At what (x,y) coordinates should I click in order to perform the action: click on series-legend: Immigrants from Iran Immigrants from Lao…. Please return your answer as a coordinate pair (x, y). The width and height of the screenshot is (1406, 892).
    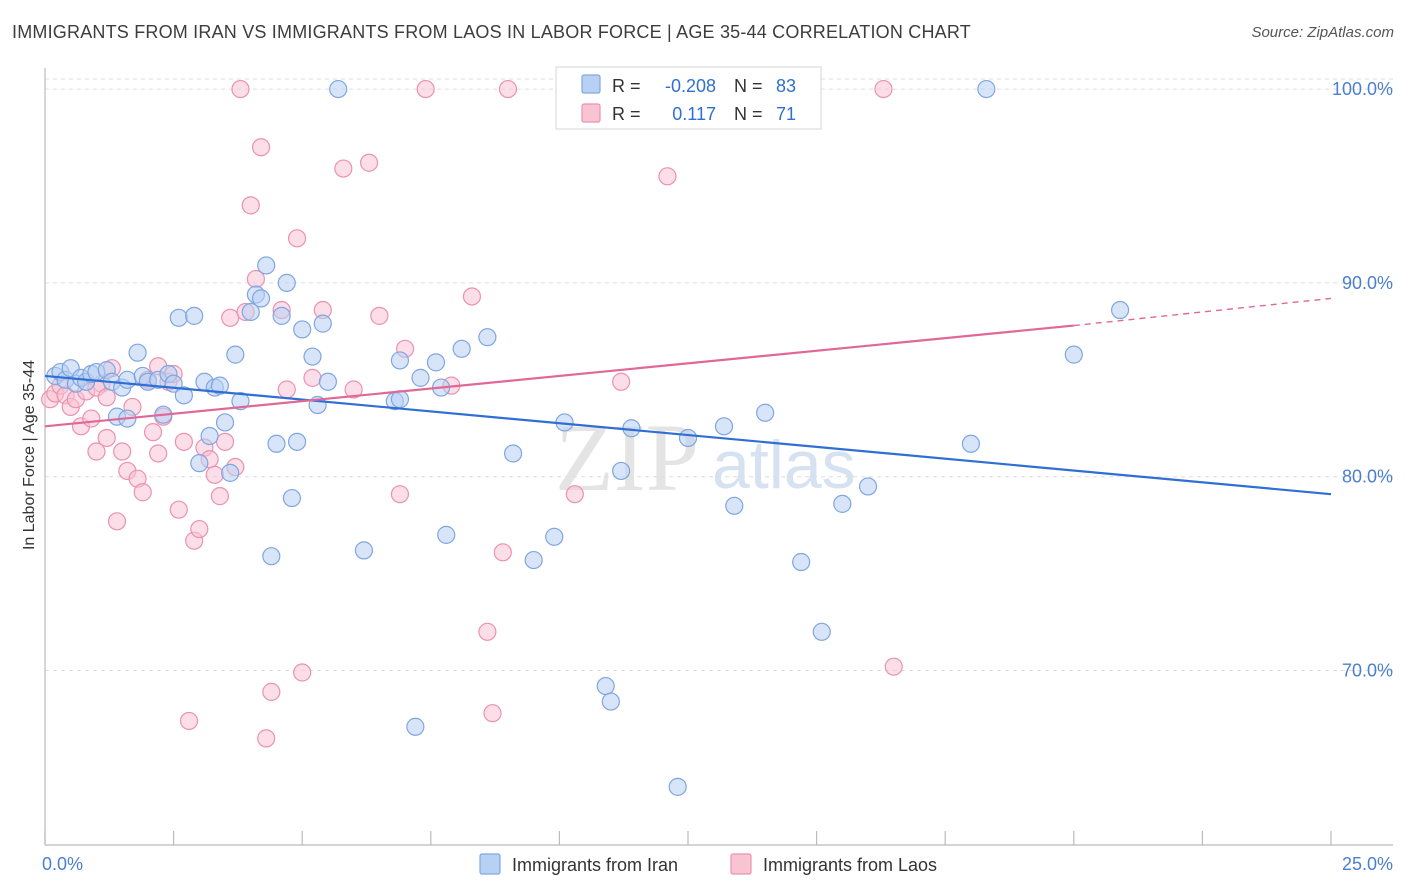
    Looking at the image, I should click on (708, 864).